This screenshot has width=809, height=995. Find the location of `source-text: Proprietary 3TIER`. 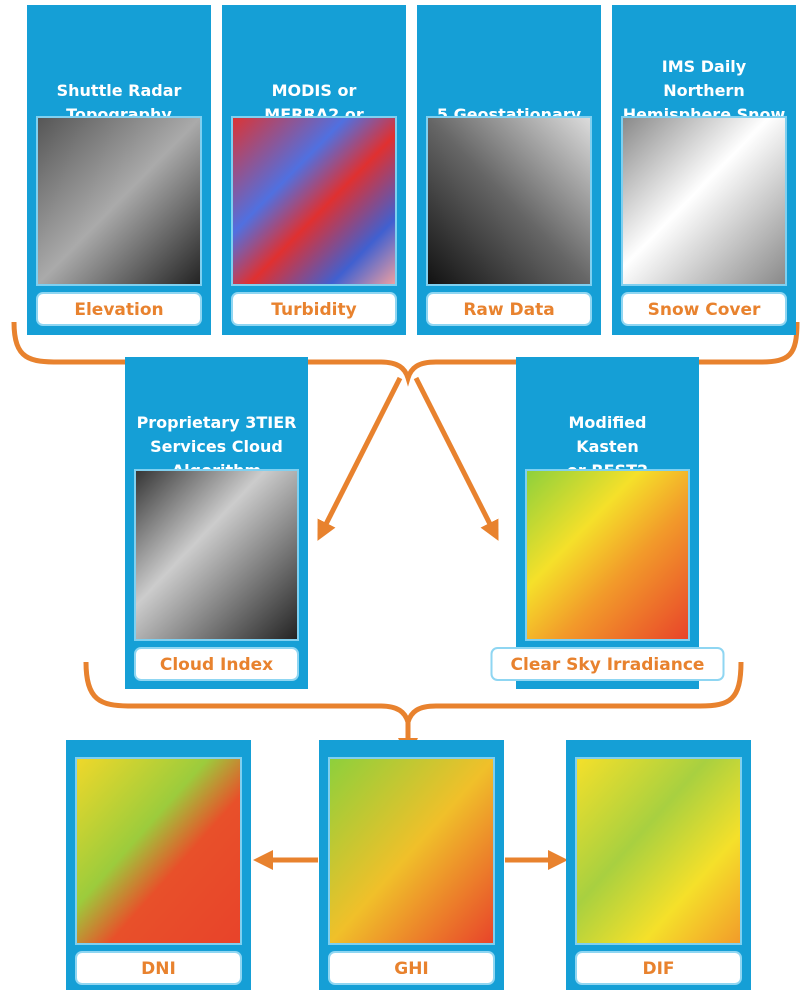

source-text: Proprietary 3TIER is located at coordinates (217, 422).